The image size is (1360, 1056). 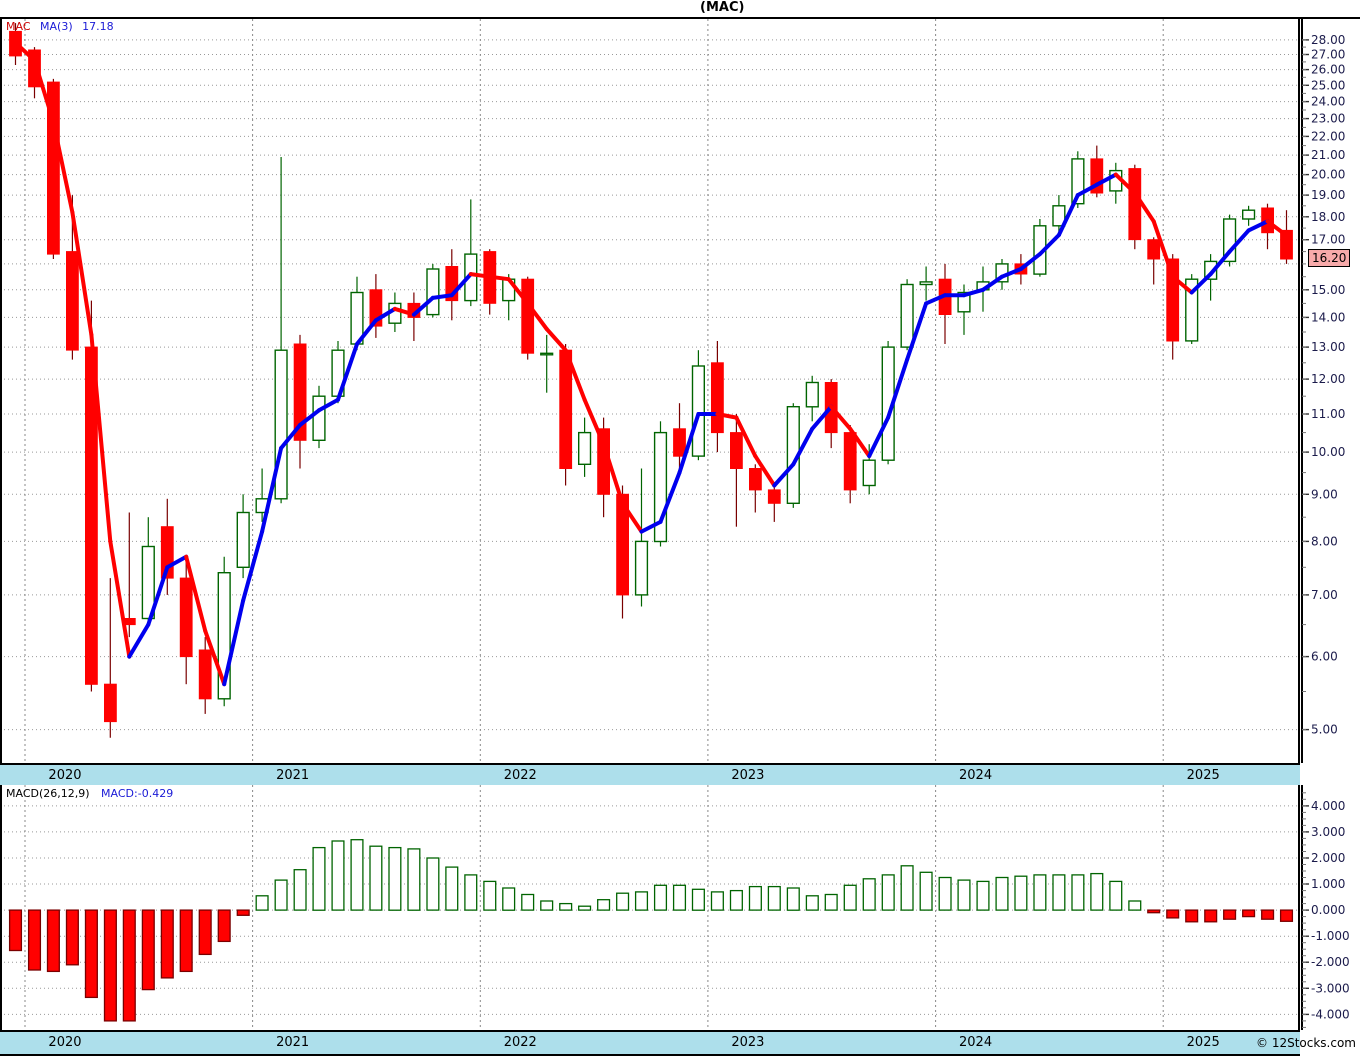 What do you see at coordinates (1329, 257) in the screenshot?
I see `current-price-marker: 16.20` at bounding box center [1329, 257].